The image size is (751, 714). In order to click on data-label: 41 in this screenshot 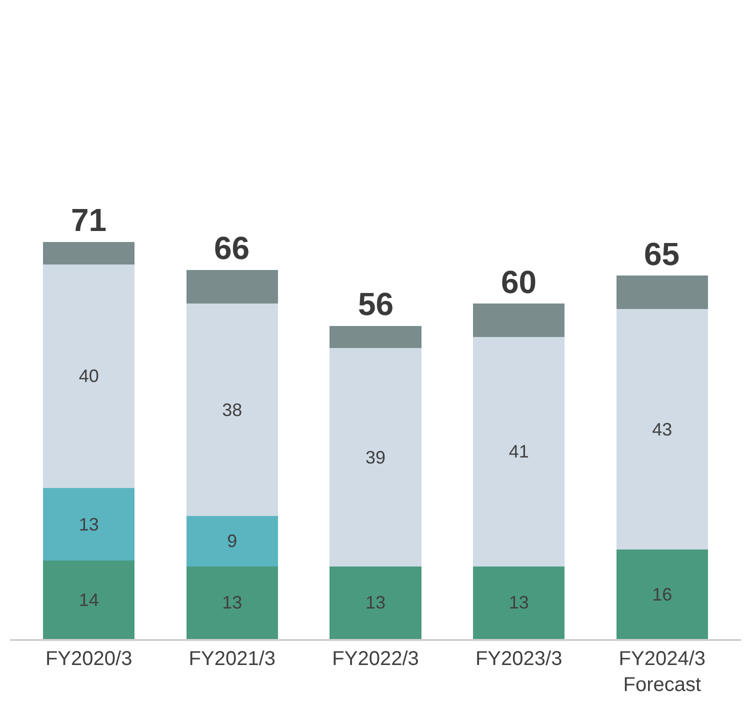, I will do `click(518, 452)`.